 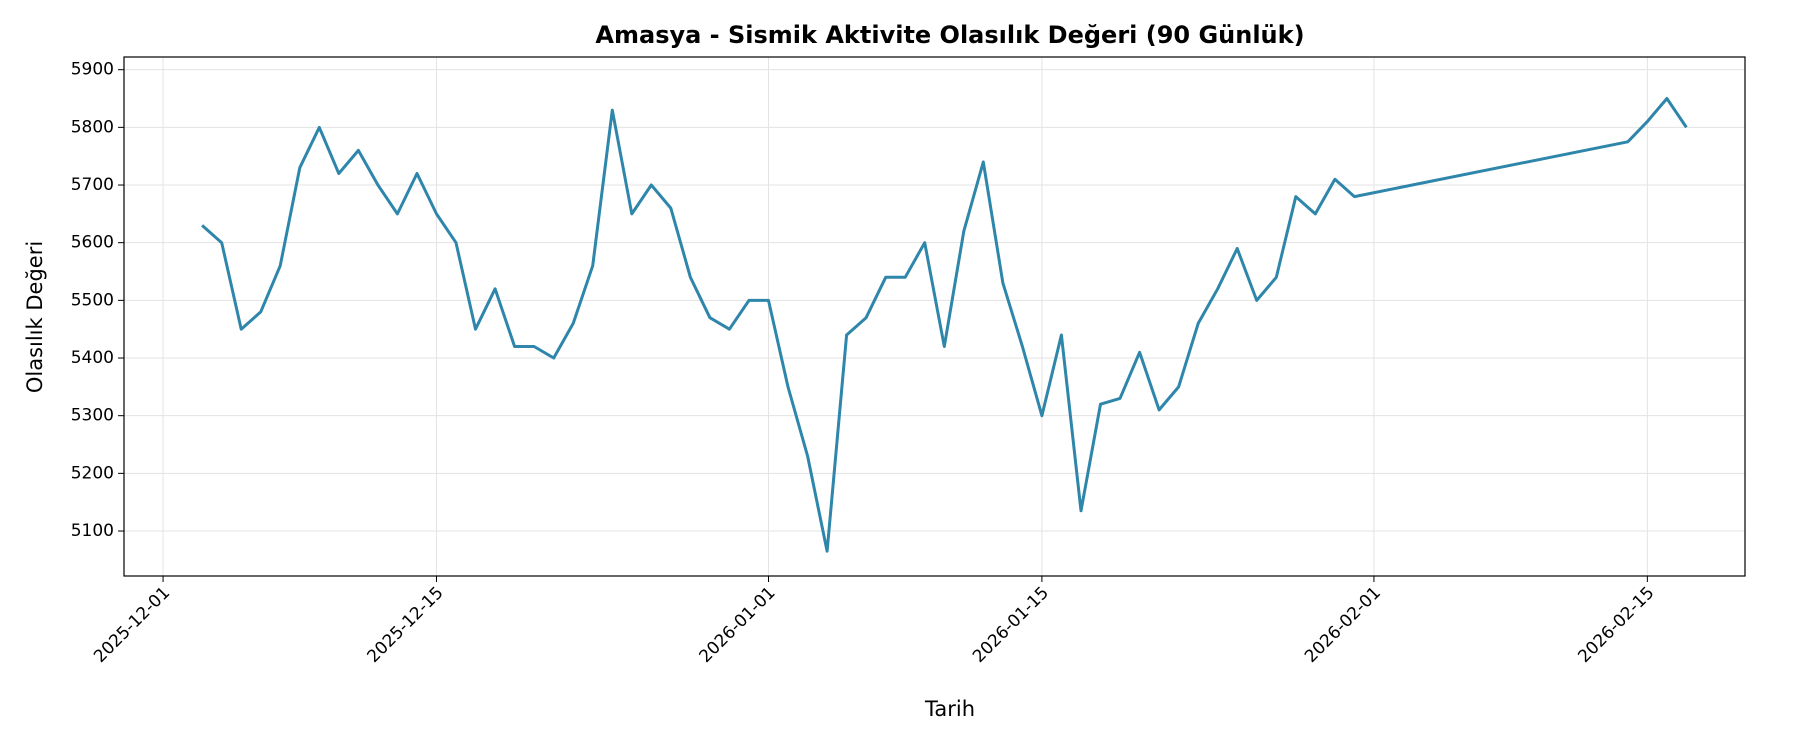 What do you see at coordinates (92, 358) in the screenshot?
I see `y-tick-label: 5400` at bounding box center [92, 358].